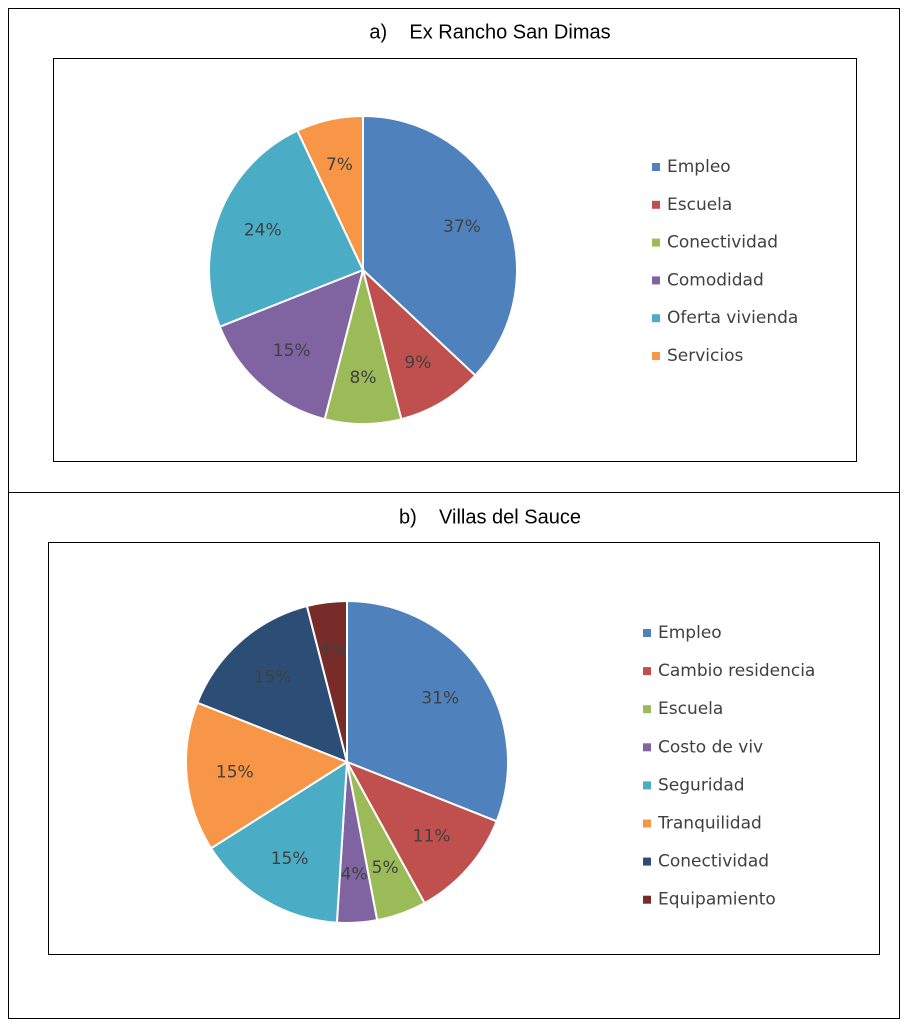  Describe the element at coordinates (710, 747) in the screenshot. I see `legend-label: Costo de viv` at that location.